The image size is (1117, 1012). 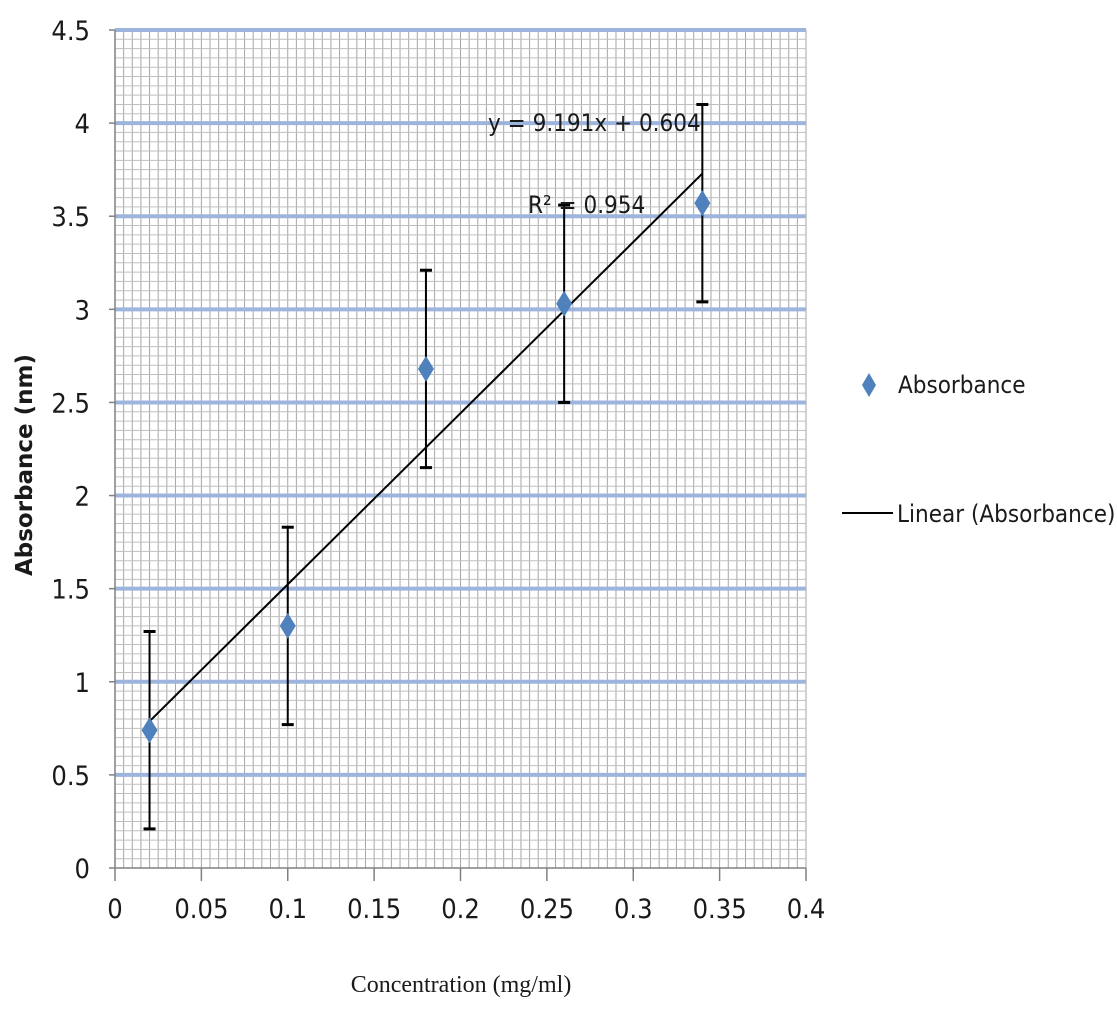 What do you see at coordinates (70, 403) in the screenshot?
I see `y-tick-label: 2.5` at bounding box center [70, 403].